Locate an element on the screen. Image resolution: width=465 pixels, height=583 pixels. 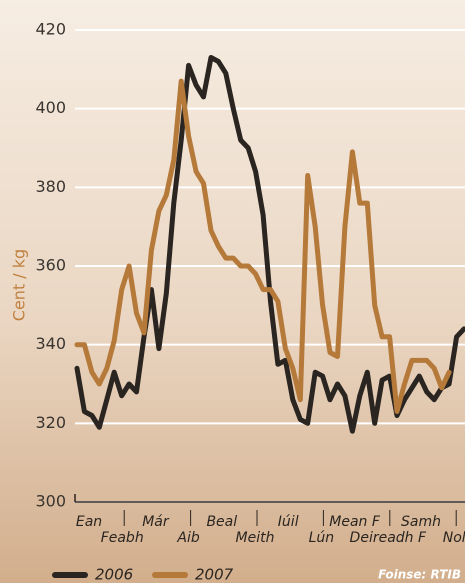
y-tick-label: 420 is located at coordinates (50, 29).